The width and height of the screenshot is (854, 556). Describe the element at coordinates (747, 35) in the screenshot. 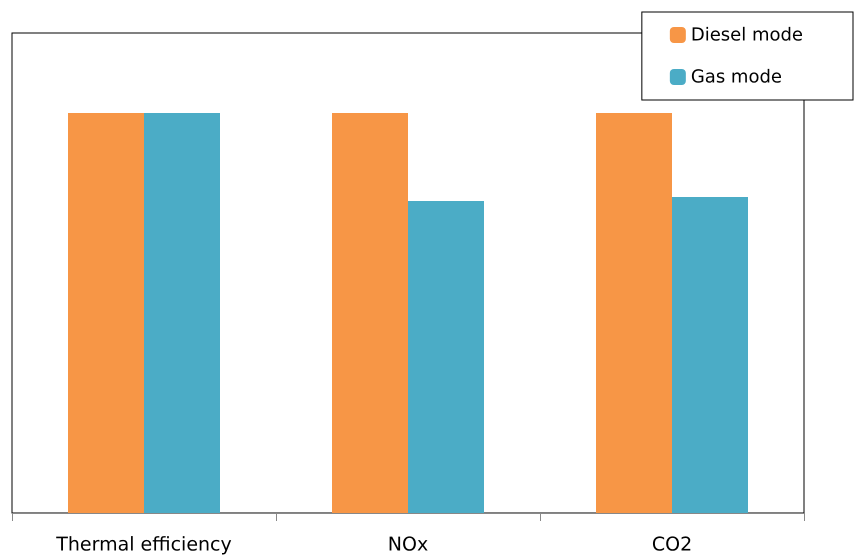

I see `legend-label: Diesel mode` at that location.